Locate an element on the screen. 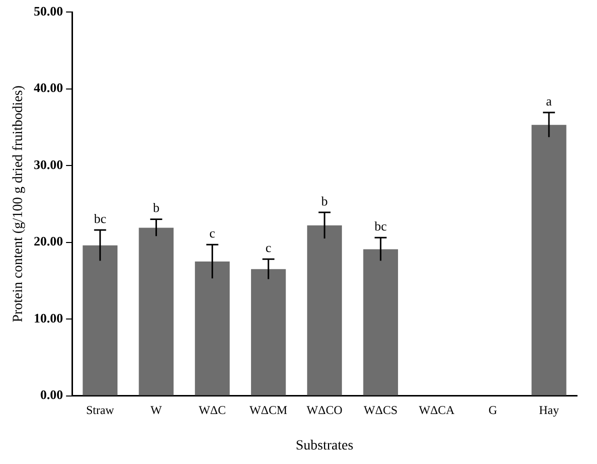 The image size is (597, 464). x-tick-label: Hay is located at coordinates (548, 410).